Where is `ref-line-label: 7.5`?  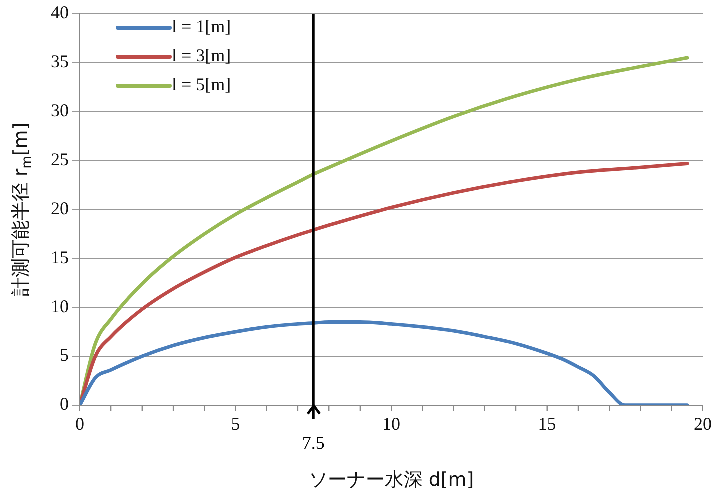 ref-line-label: 7.5 is located at coordinates (313, 443).